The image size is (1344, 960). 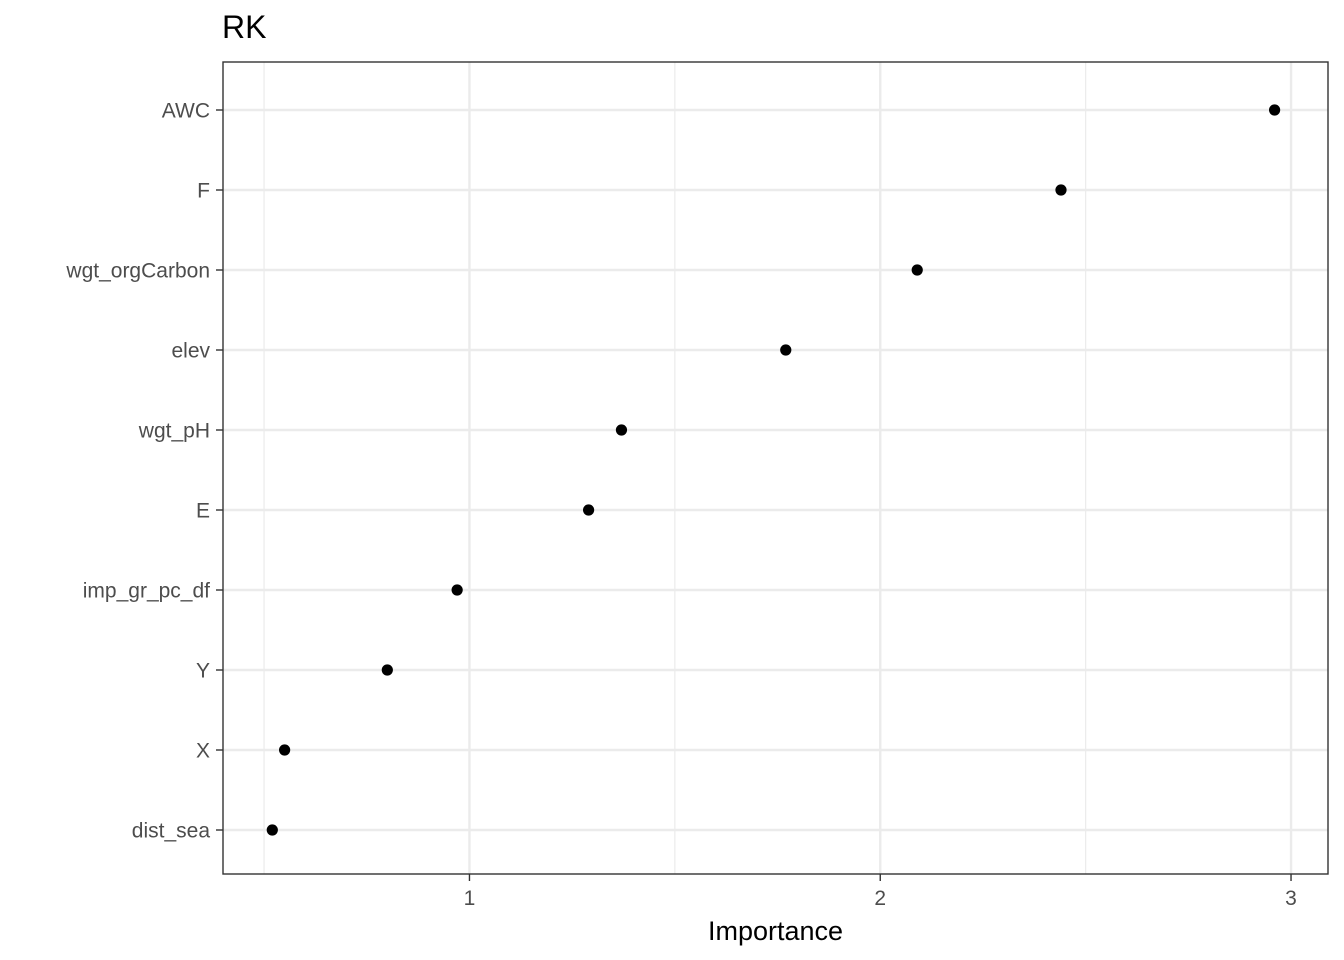 I want to click on y-tick-label: X, so click(x=203, y=751).